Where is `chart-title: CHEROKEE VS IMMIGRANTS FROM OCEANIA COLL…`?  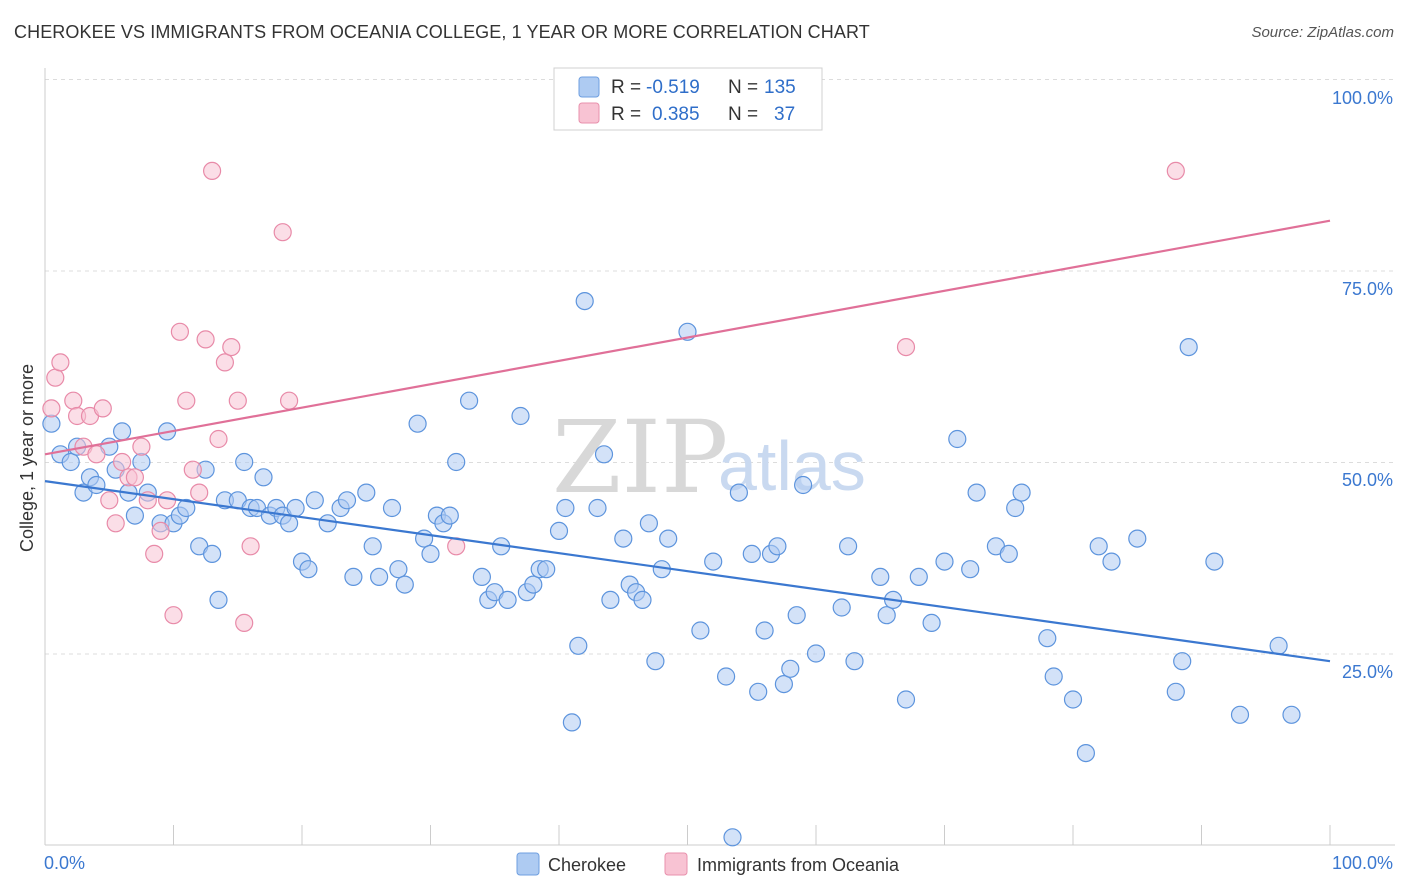 chart-title: CHEROKEE VS IMMIGRANTS FROM OCEANIA COLL… is located at coordinates (442, 32).